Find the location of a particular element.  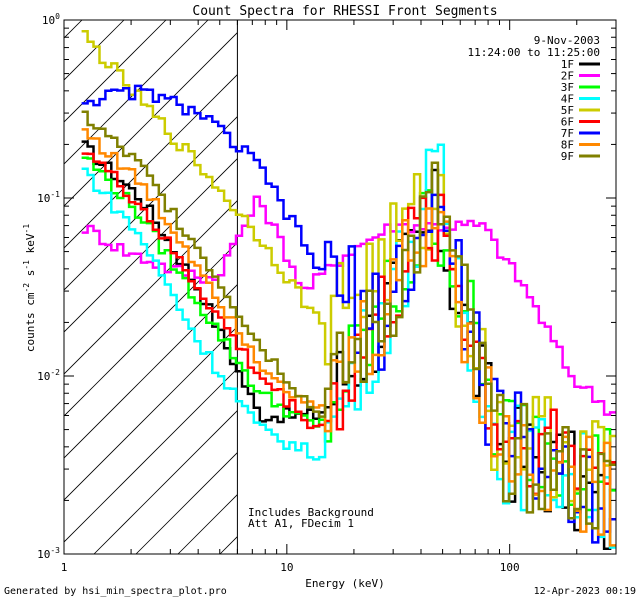

x-tick-label-1: 1 is located at coordinates (64, 567).